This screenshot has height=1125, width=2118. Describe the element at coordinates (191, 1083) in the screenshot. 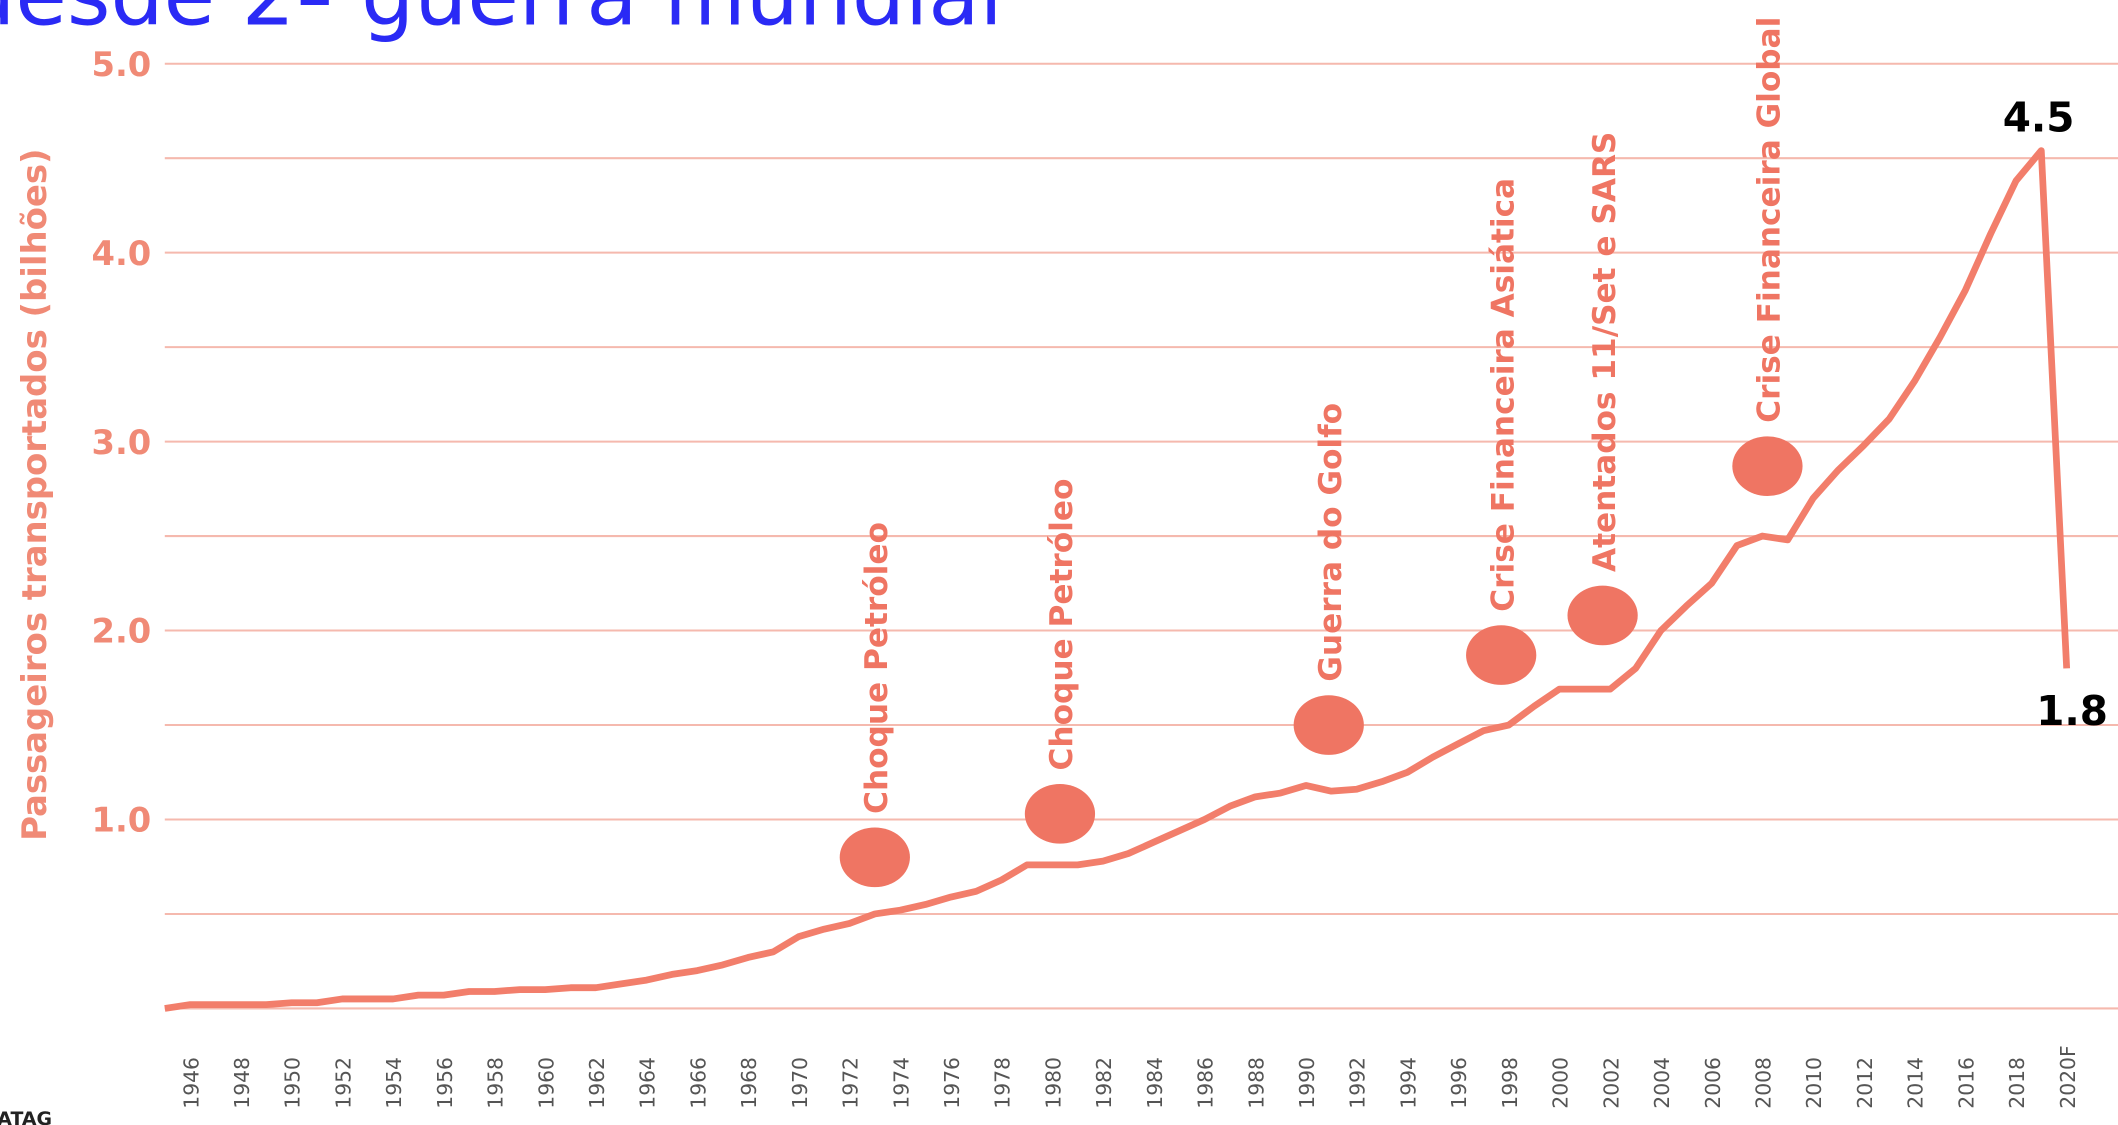

I see `x-tick-label: 1946` at that location.